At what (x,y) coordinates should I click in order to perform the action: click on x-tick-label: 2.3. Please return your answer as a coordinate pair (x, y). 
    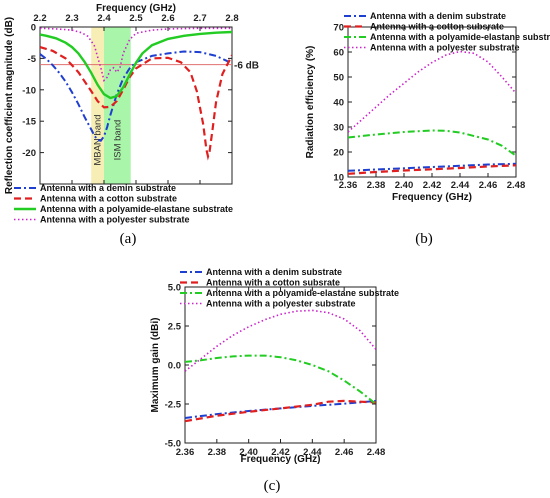
    Looking at the image, I should click on (71, 18).